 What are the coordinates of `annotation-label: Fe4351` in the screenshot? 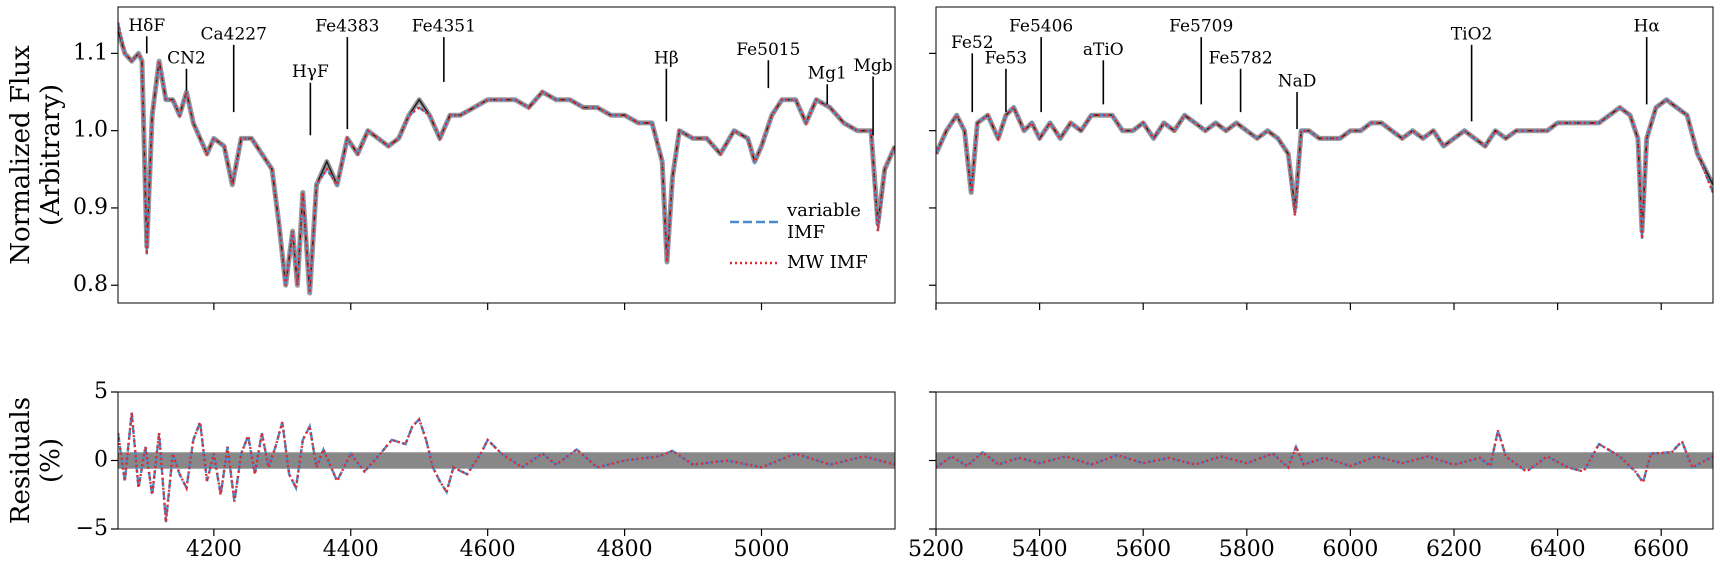 It's located at (444, 27).